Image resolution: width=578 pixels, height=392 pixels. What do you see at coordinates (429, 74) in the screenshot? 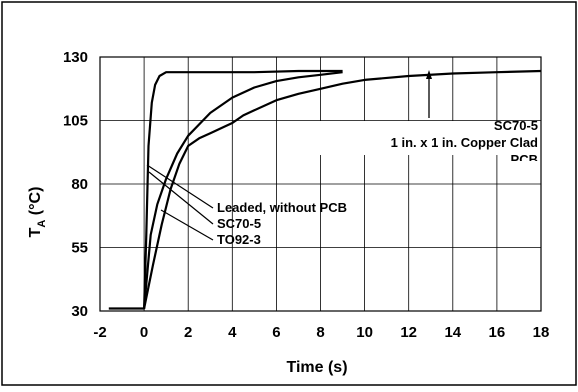
I see `annotation-arrow-head` at bounding box center [429, 74].